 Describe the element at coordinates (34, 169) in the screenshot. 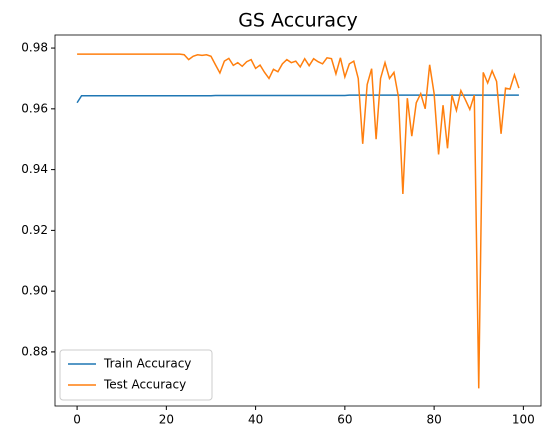

I see `y-tick-label: 0.94` at that location.